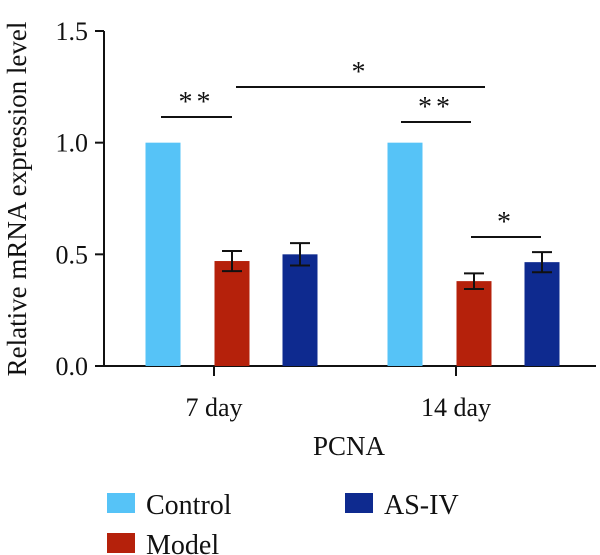 The width and height of the screenshot is (600, 555). What do you see at coordinates (72, 31) in the screenshot?
I see `y-tick-label: 1.5` at bounding box center [72, 31].